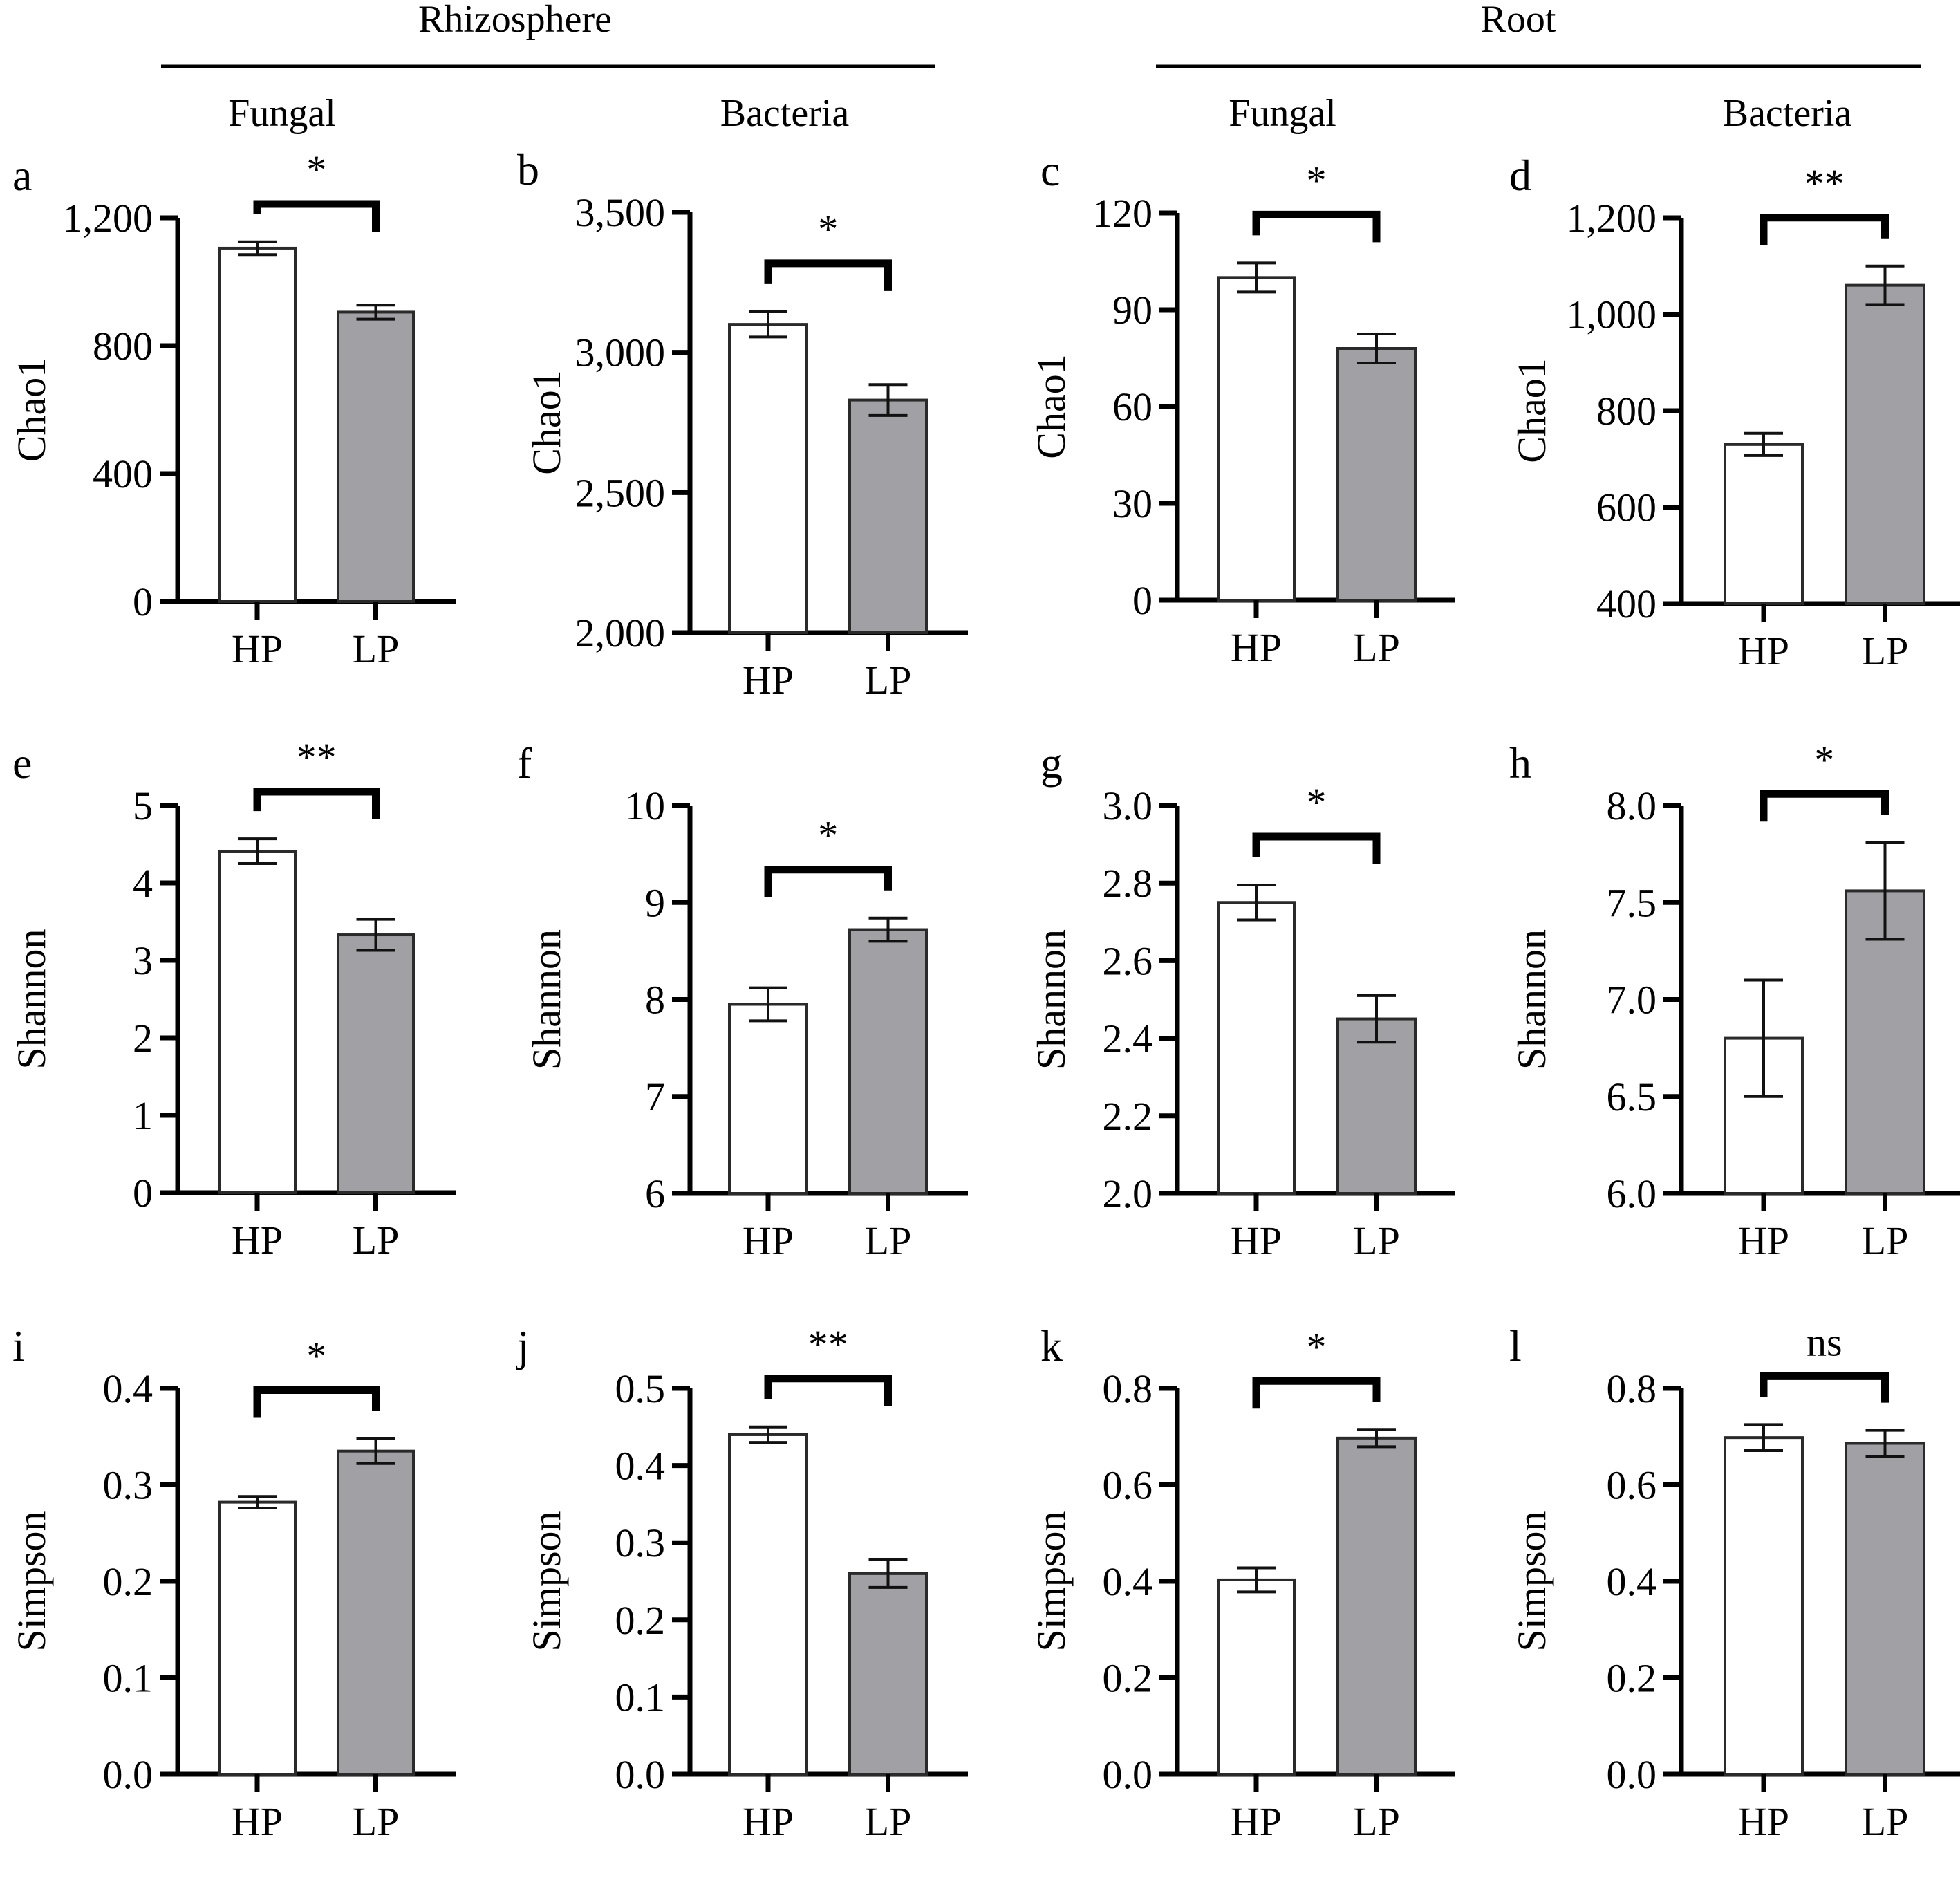  What do you see at coordinates (655, 1000) in the screenshot?
I see `y-tick-label: 8` at bounding box center [655, 1000].